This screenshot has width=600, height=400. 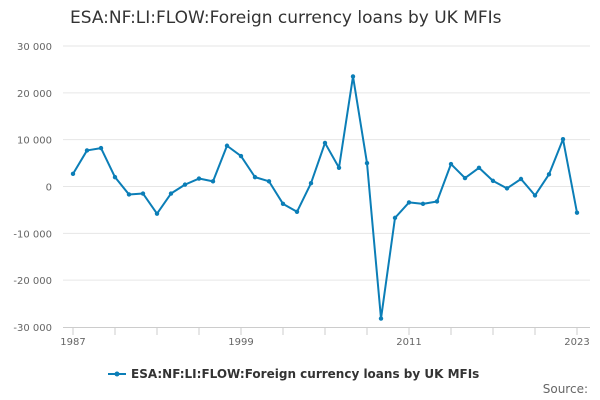 What do you see at coordinates (34, 141) in the screenshot?
I see `y-tick-label: 10 000` at bounding box center [34, 141].